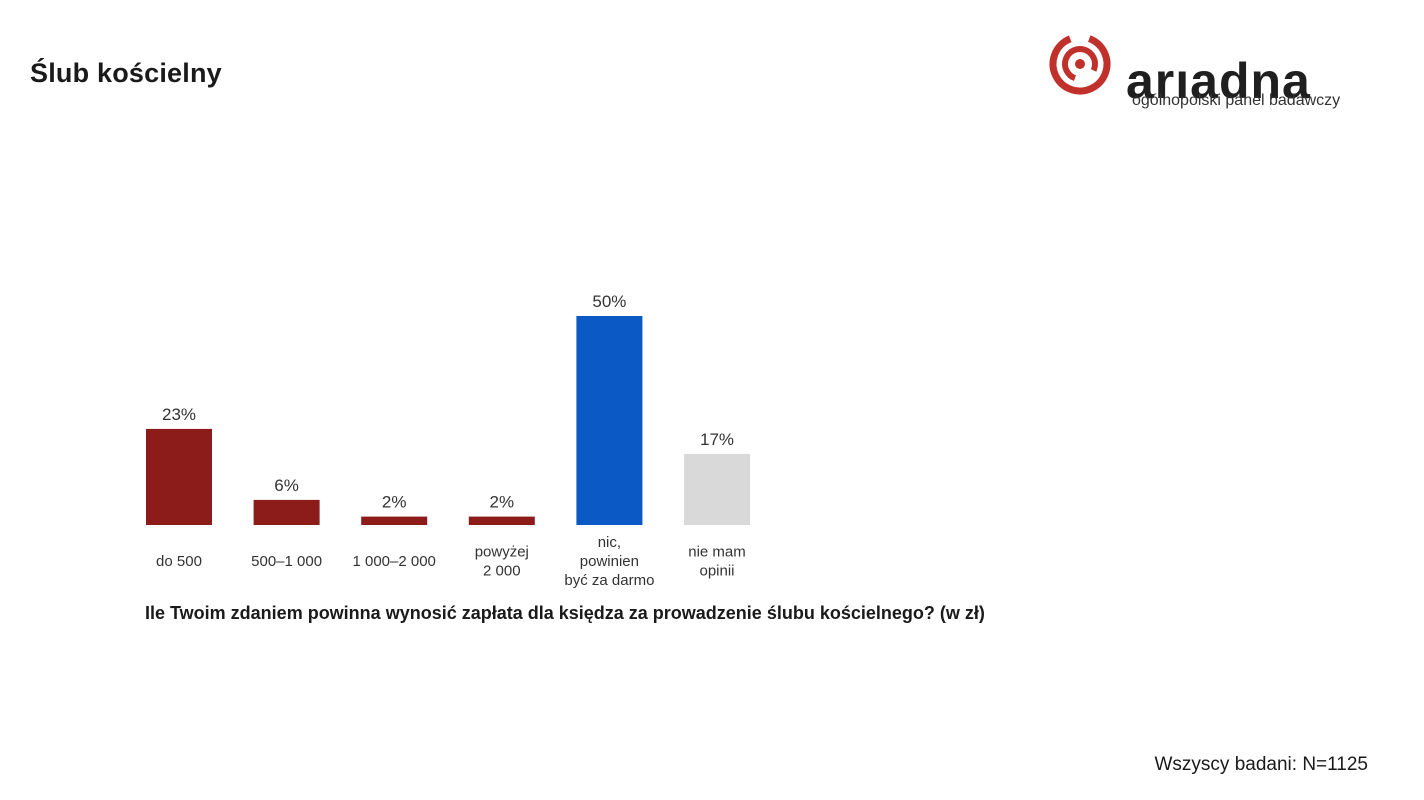  Describe the element at coordinates (717, 562) in the screenshot. I see `category-label-5: nie mam opinii` at that location.